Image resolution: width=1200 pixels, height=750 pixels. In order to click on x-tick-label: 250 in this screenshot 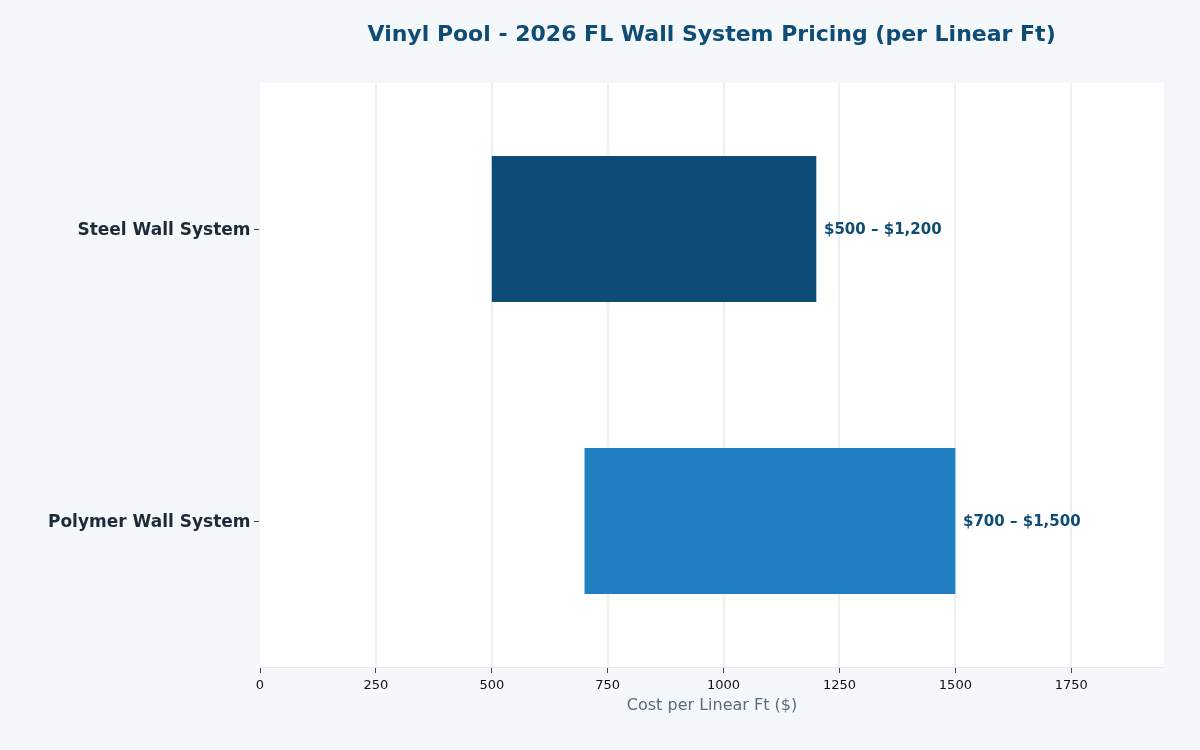, I will do `click(376, 684)`.